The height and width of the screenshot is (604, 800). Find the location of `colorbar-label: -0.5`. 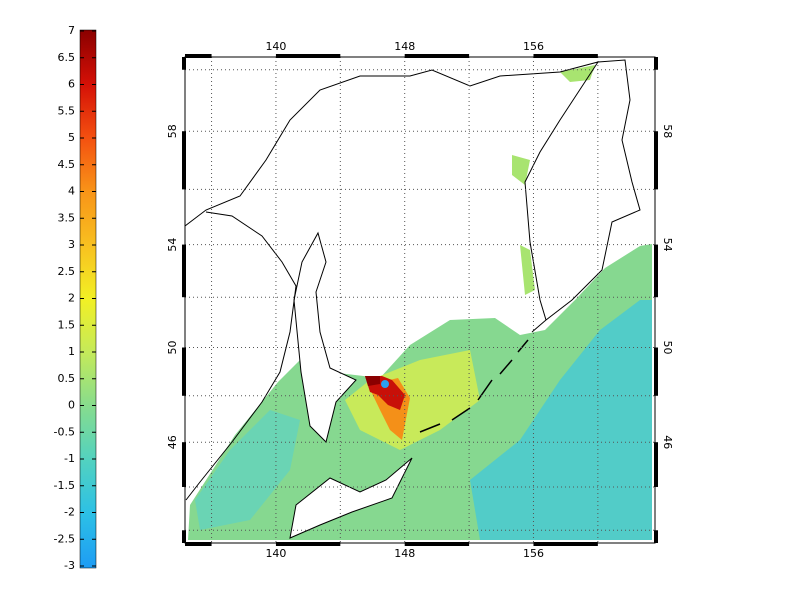

colorbar-label: -0.5 is located at coordinates (64, 431).